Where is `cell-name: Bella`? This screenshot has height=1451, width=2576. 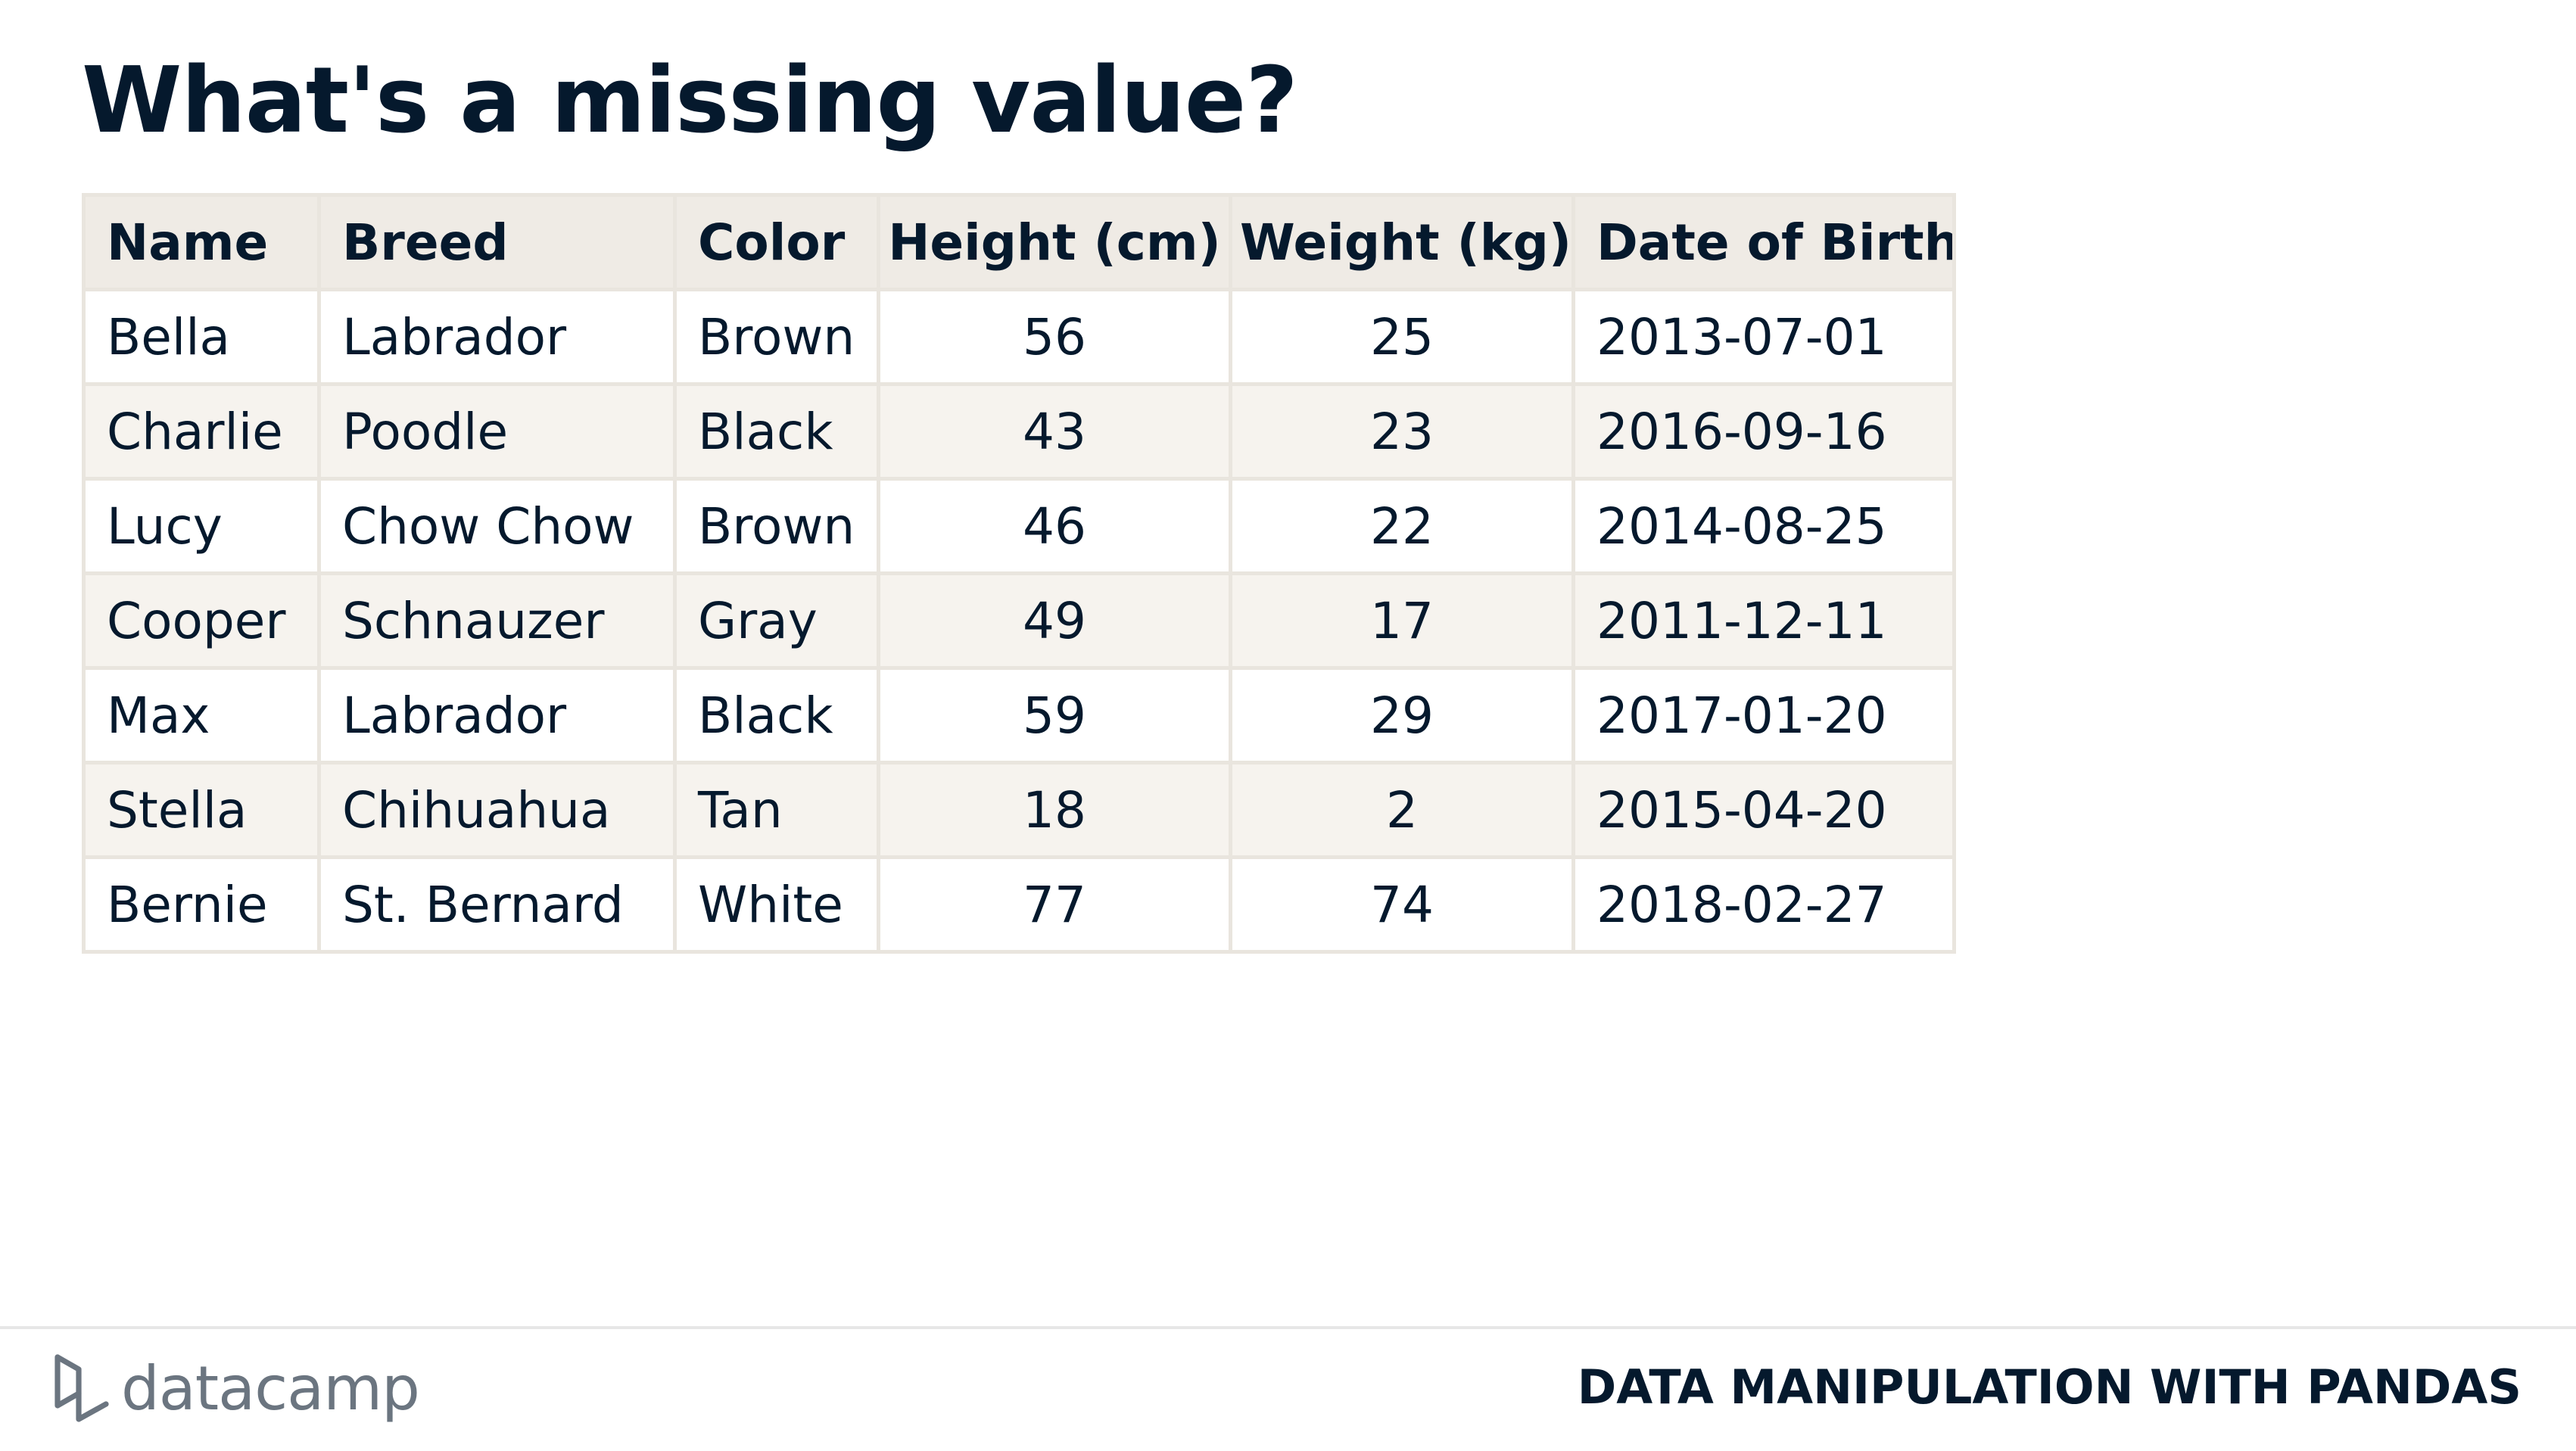
cell-name: Bella is located at coordinates (201, 337).